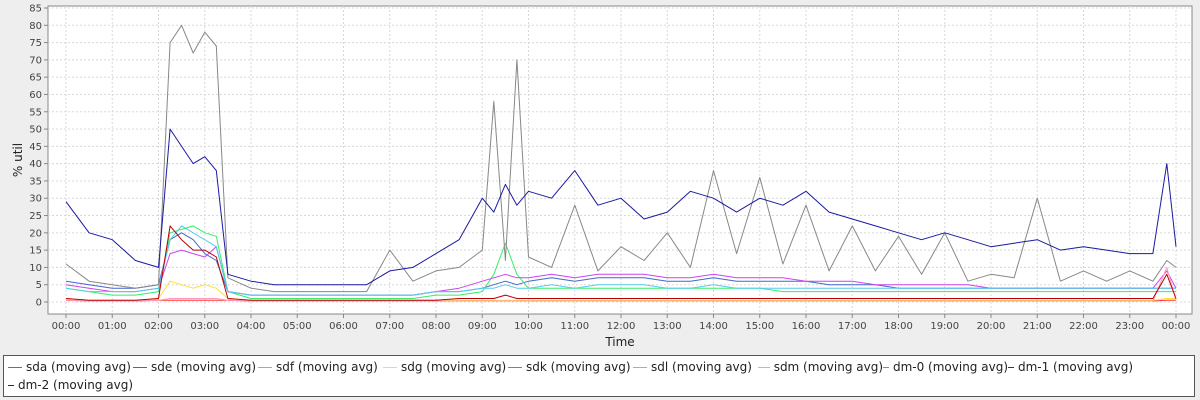 The image size is (1200, 400). I want to click on x-tick-label: 21:00, so click(1037, 326).